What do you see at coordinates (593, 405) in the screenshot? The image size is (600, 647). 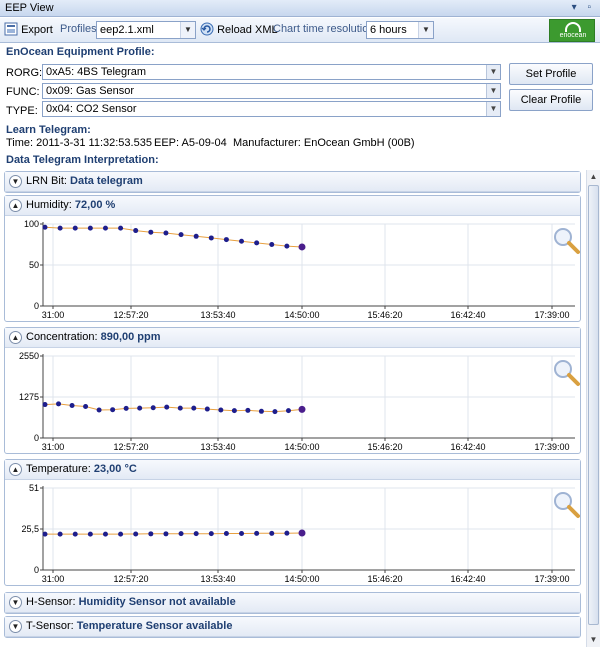 I see `scrollbar-thumb` at bounding box center [593, 405].